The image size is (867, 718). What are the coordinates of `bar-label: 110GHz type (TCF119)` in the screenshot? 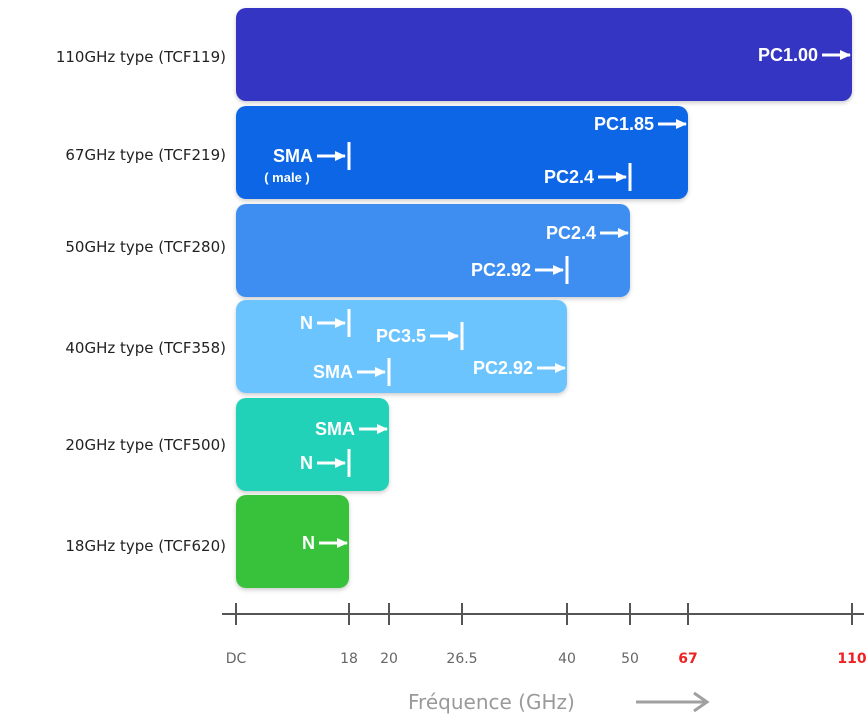 It's located at (141, 57).